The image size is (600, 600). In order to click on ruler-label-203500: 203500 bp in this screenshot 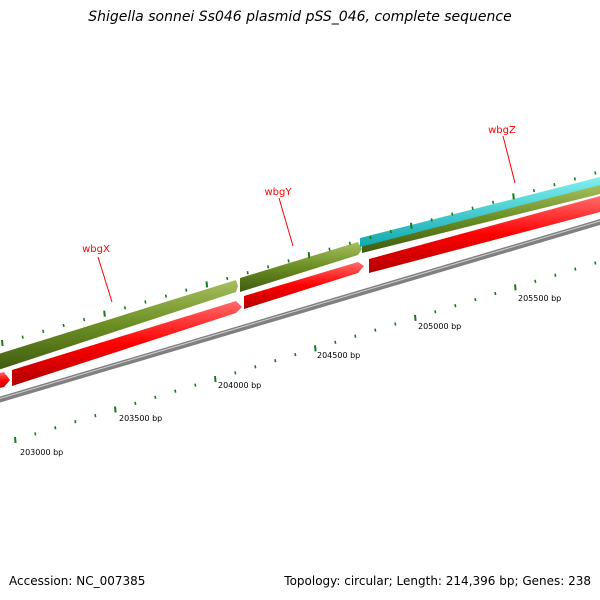, I will do `click(140, 418)`.